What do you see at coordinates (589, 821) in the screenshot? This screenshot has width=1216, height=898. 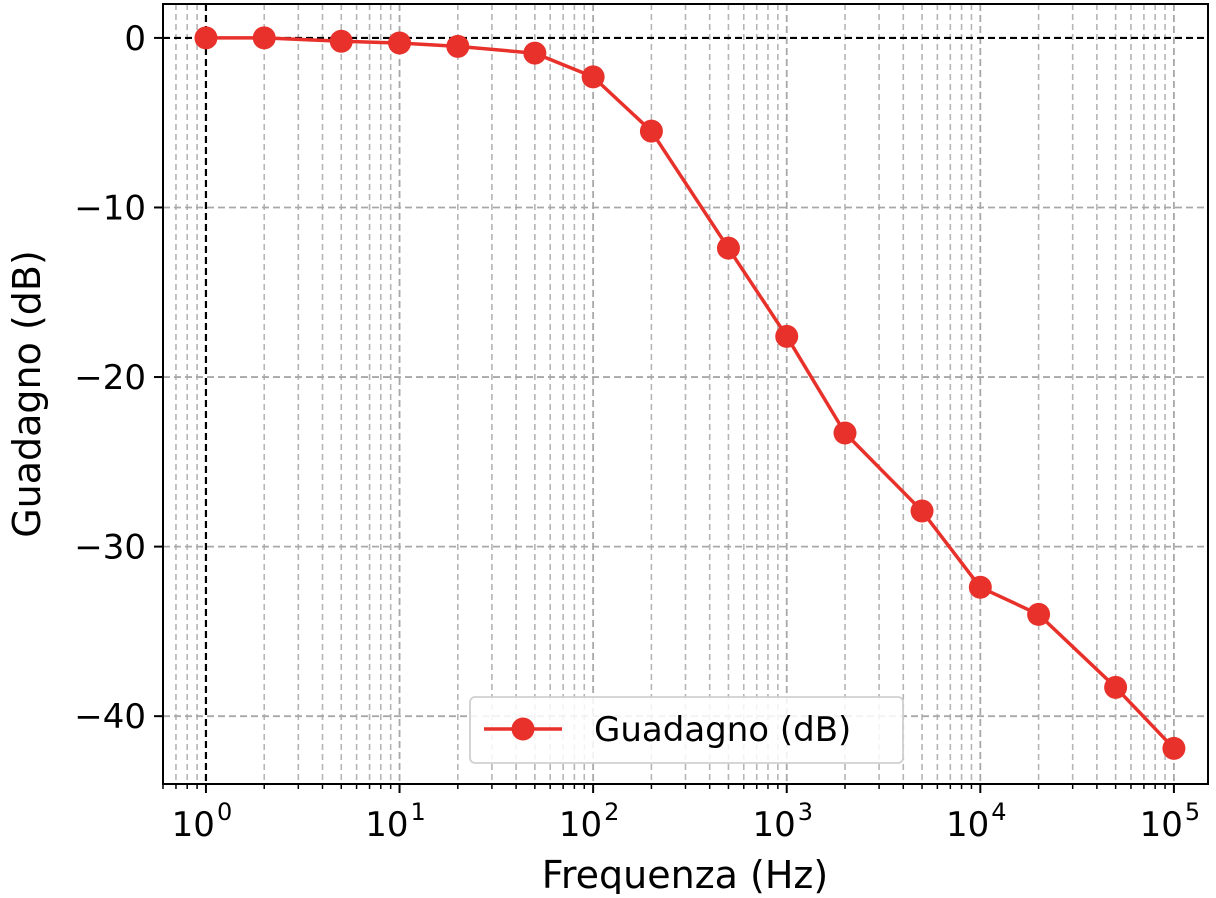 I see `x-tick-label: 10²` at bounding box center [589, 821].